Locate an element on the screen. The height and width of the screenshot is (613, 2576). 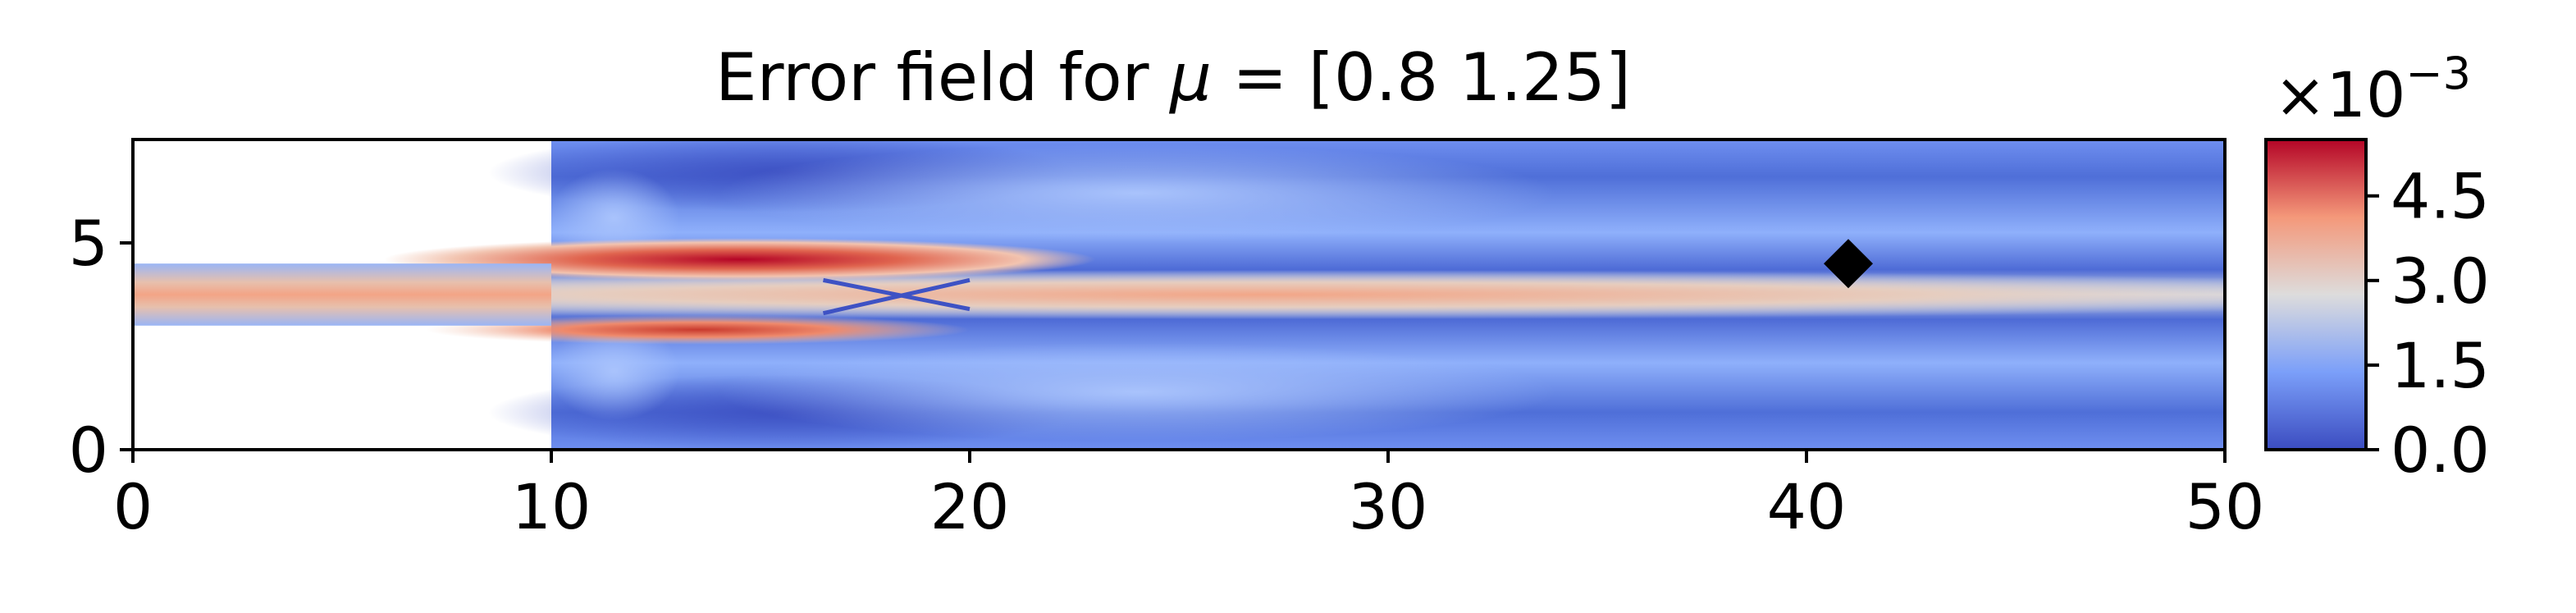
y-tick-label: 5 is located at coordinates (89, 244).